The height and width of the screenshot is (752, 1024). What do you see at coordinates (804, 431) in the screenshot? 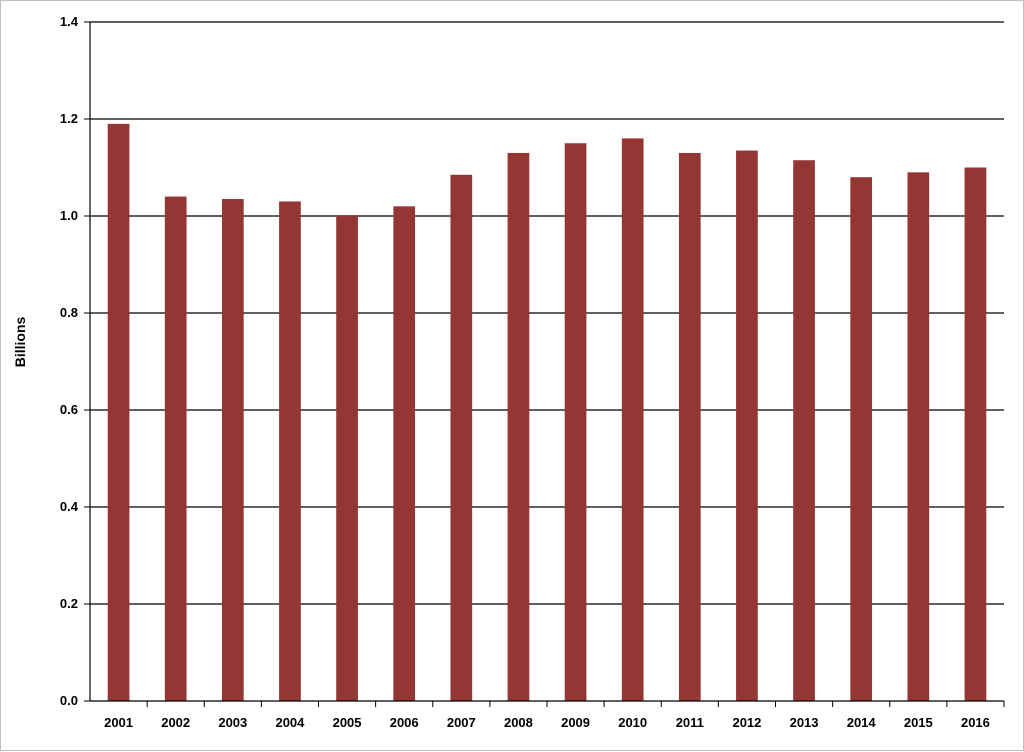
I see `bar-2013` at bounding box center [804, 431].